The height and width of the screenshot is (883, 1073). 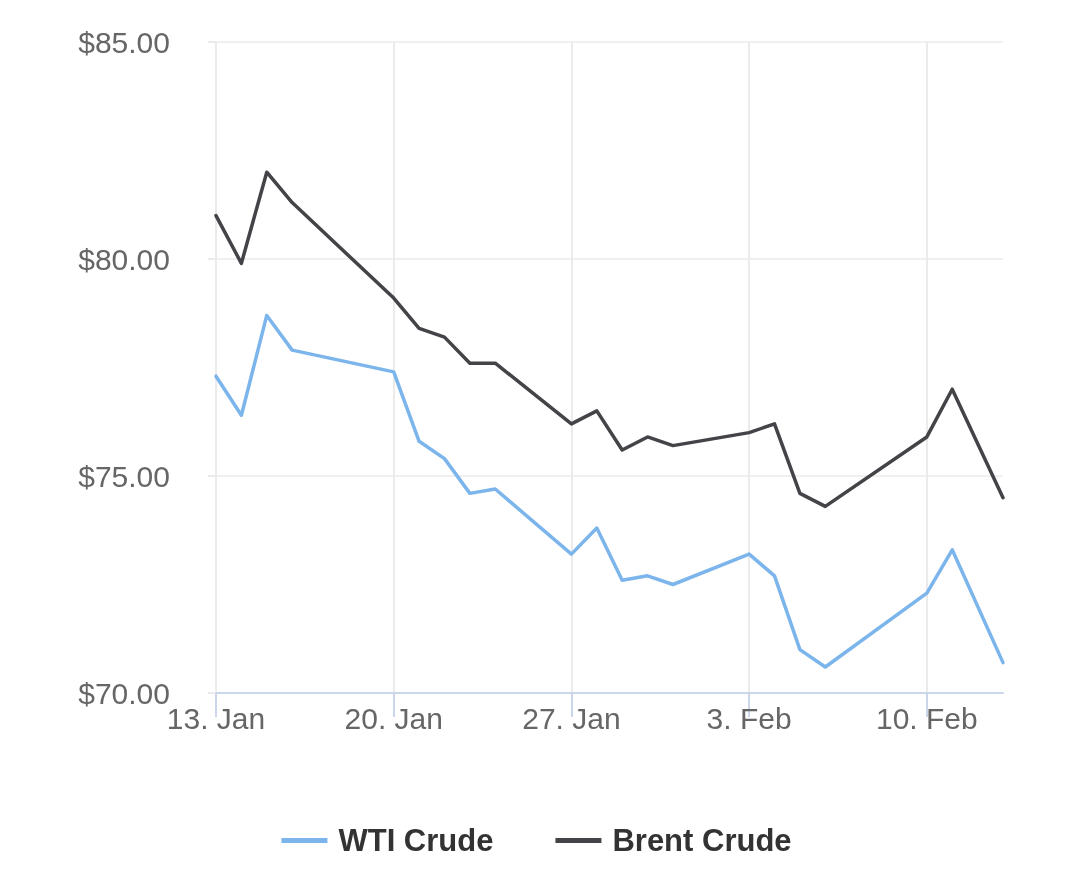 What do you see at coordinates (926, 718) in the screenshot?
I see `x-tick-label: 10. Feb` at bounding box center [926, 718].